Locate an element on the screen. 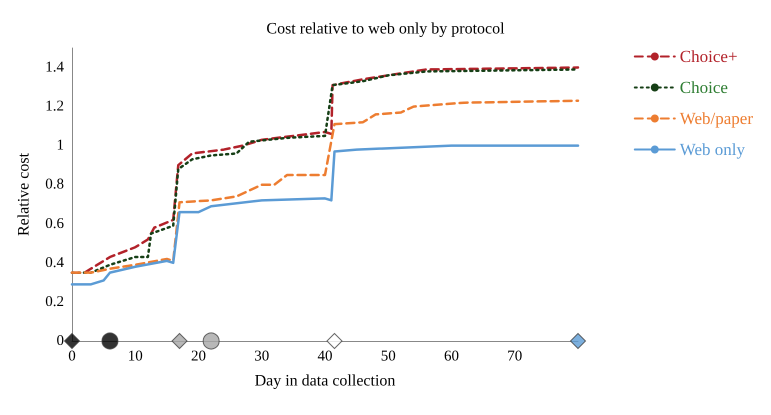 This screenshot has height=415, width=771. legend-label: Choice is located at coordinates (704, 87).